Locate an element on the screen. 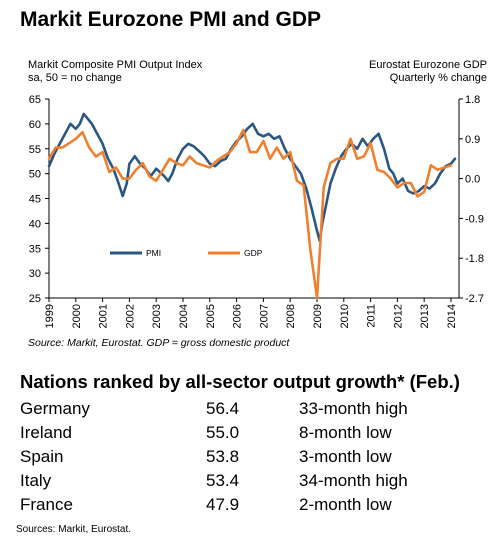 The width and height of the screenshot is (501, 546). table-row: Germany 56.4 33-month high is located at coordinates (255, 410).